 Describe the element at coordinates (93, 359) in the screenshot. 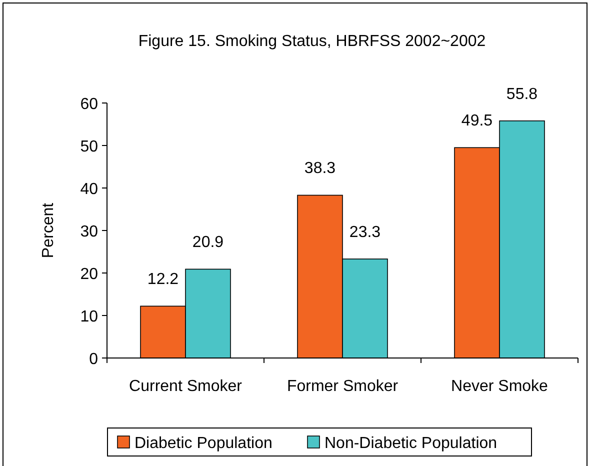

I see `y-tick-label: 0` at that location.